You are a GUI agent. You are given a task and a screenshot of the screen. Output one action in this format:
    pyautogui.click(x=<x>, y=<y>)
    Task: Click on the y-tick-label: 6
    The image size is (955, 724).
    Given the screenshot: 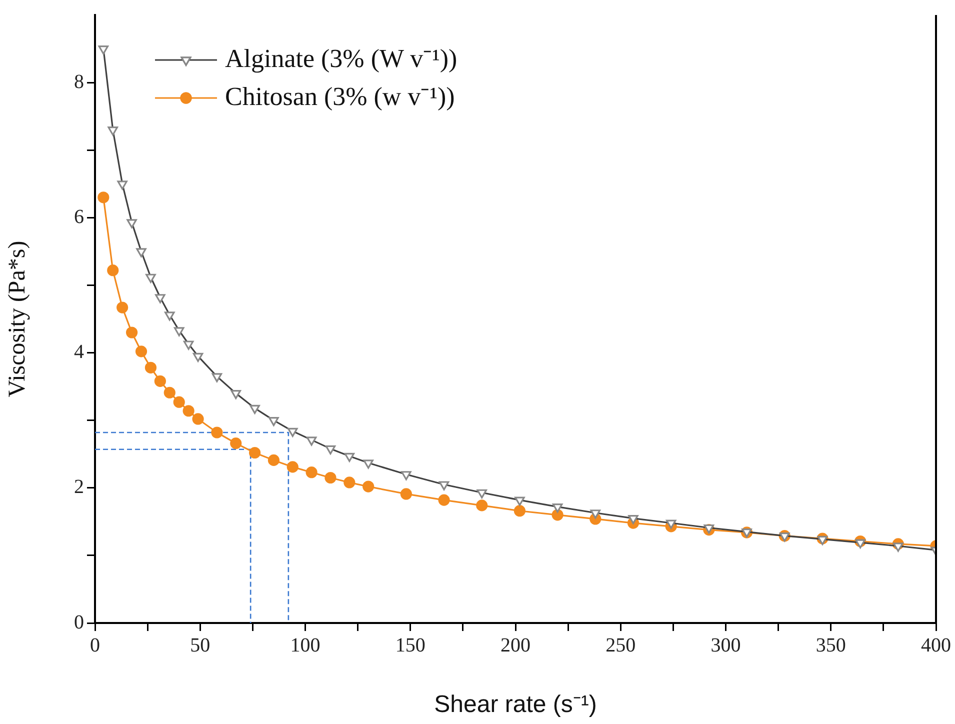 What is the action you would take?
    pyautogui.click(x=79, y=217)
    